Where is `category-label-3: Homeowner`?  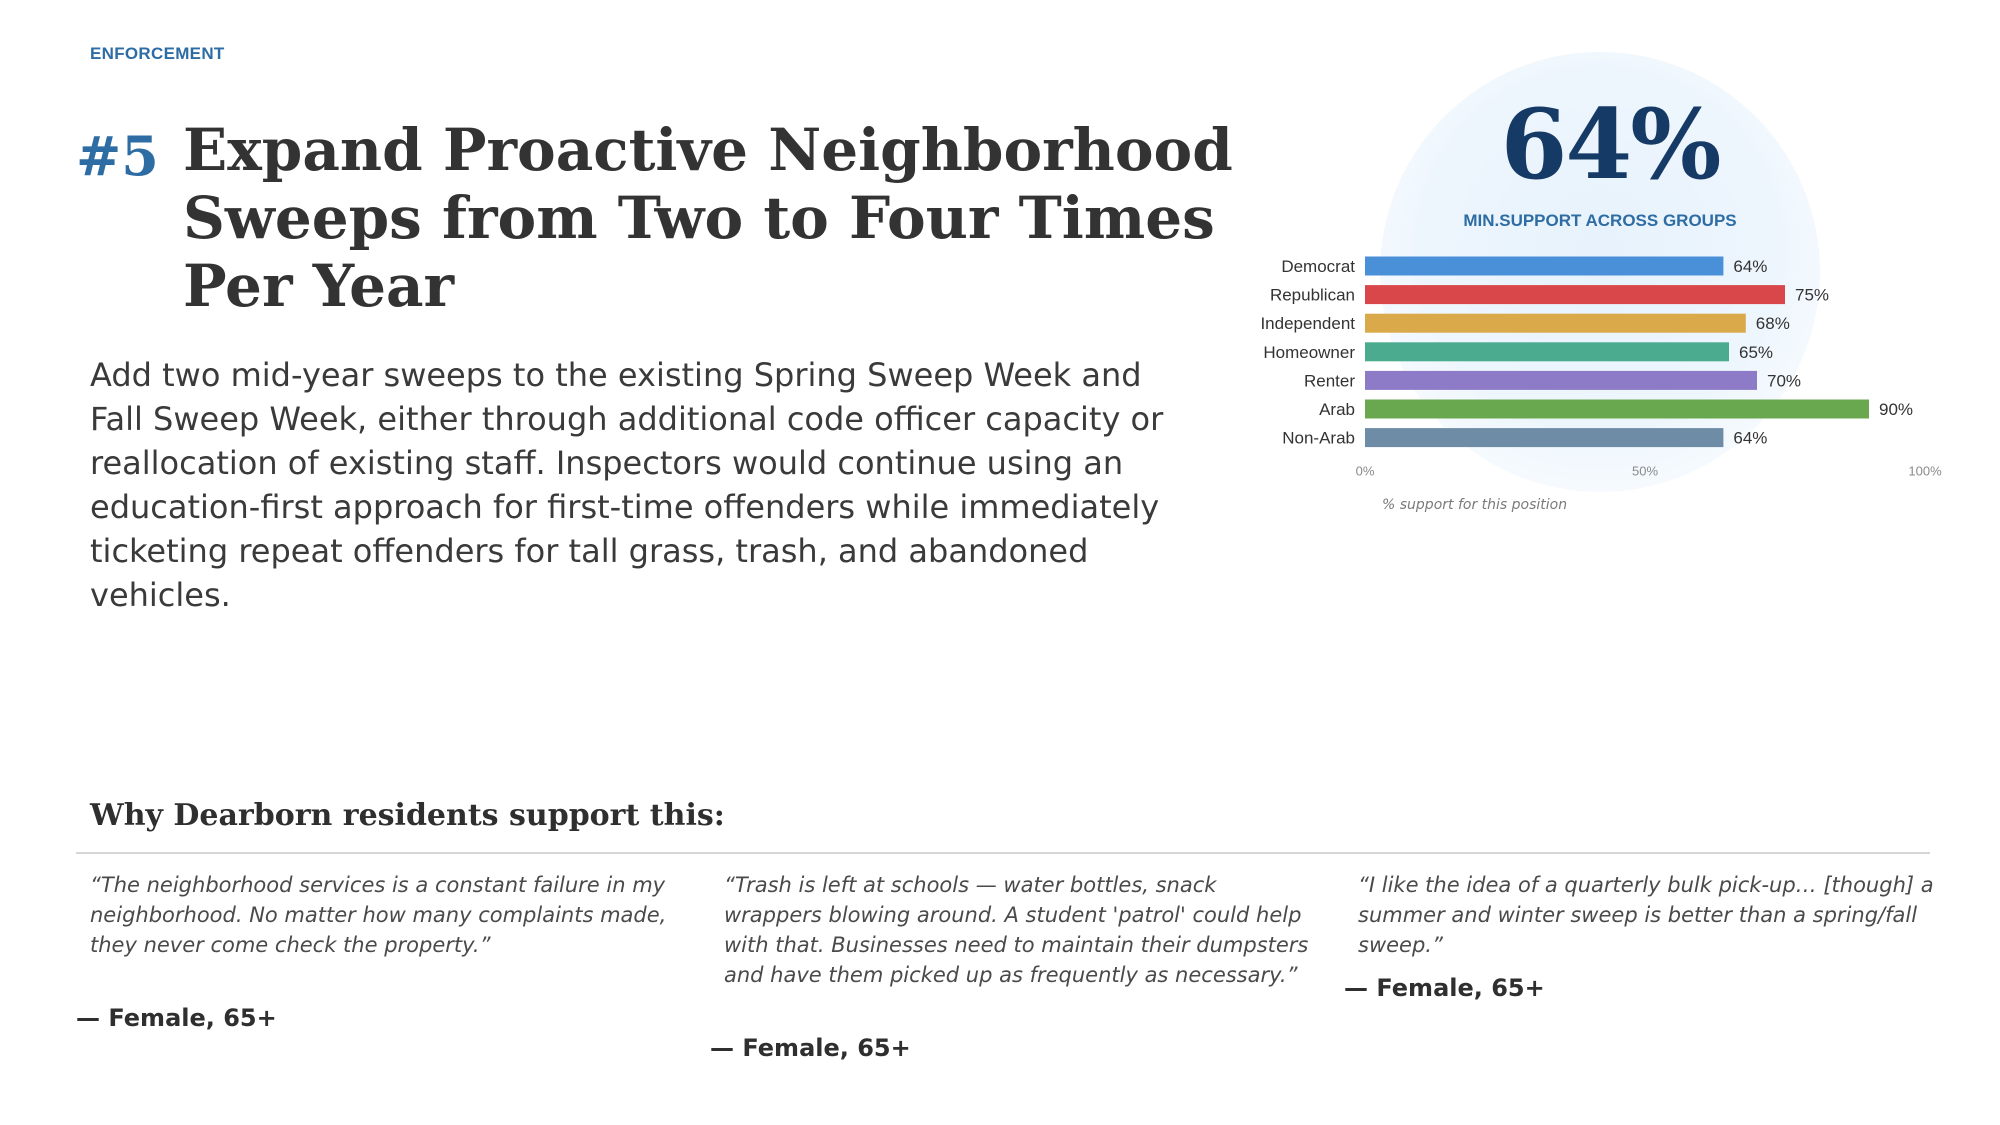
category-label-3: Homeowner is located at coordinates (1309, 352).